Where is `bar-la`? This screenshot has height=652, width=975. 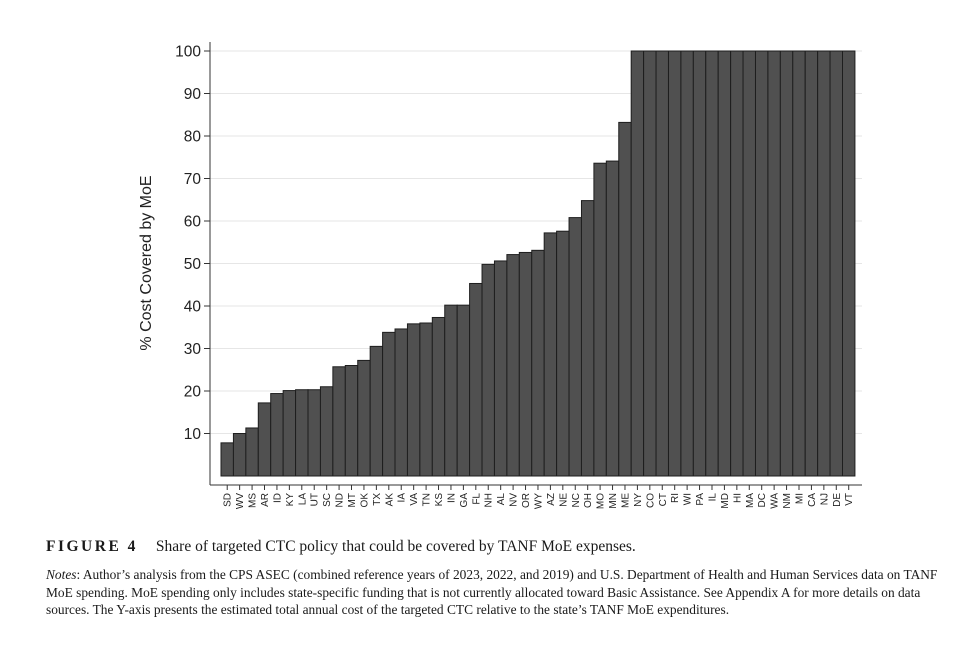
bar-la is located at coordinates (302, 433).